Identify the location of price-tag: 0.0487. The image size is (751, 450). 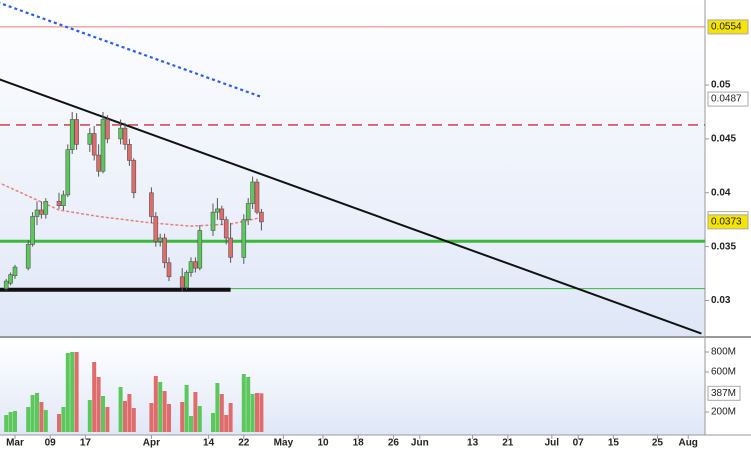
(726, 99).